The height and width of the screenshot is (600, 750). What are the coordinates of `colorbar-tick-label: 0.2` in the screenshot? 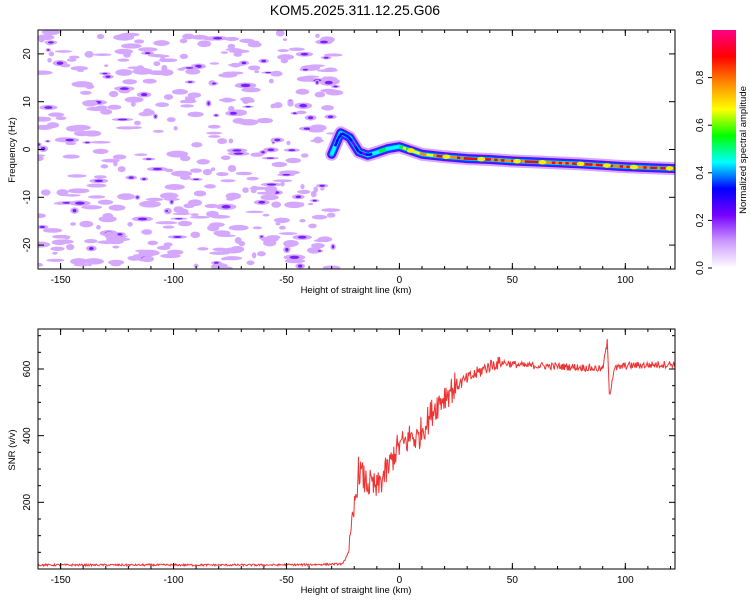 It's located at (700, 220).